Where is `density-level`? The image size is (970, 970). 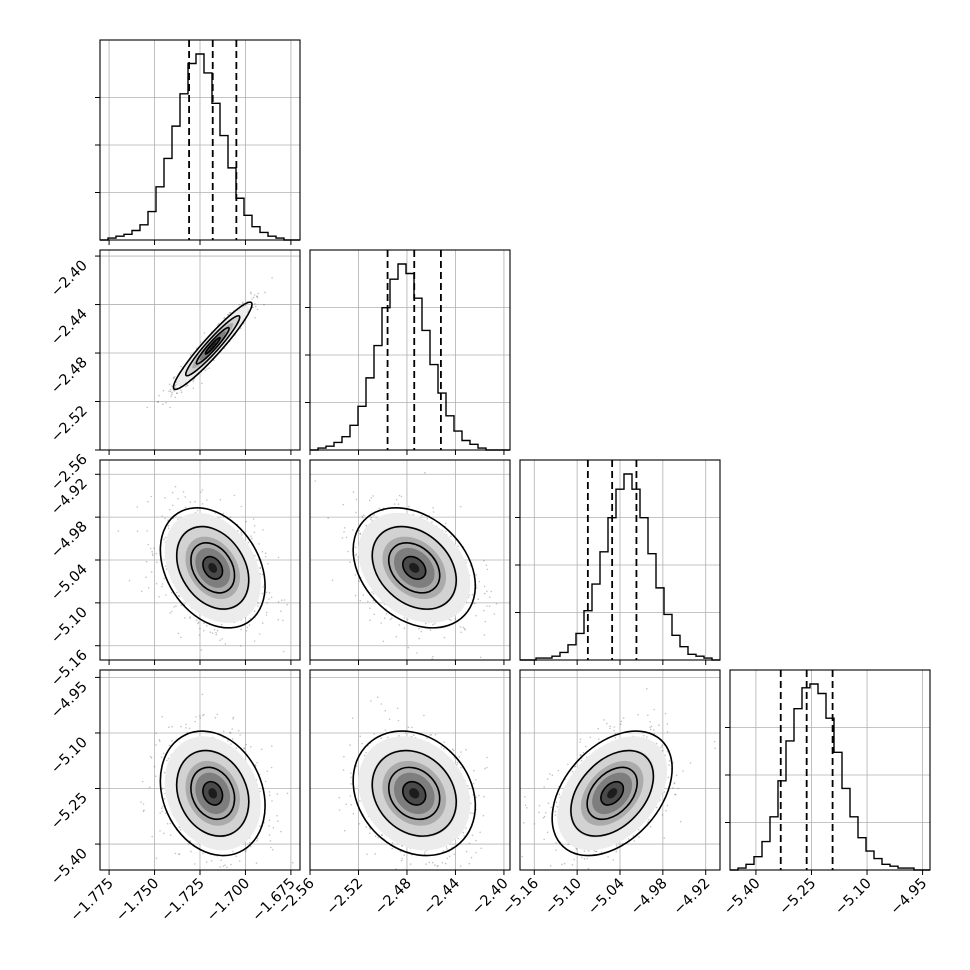
density-level is located at coordinates (414, 793).